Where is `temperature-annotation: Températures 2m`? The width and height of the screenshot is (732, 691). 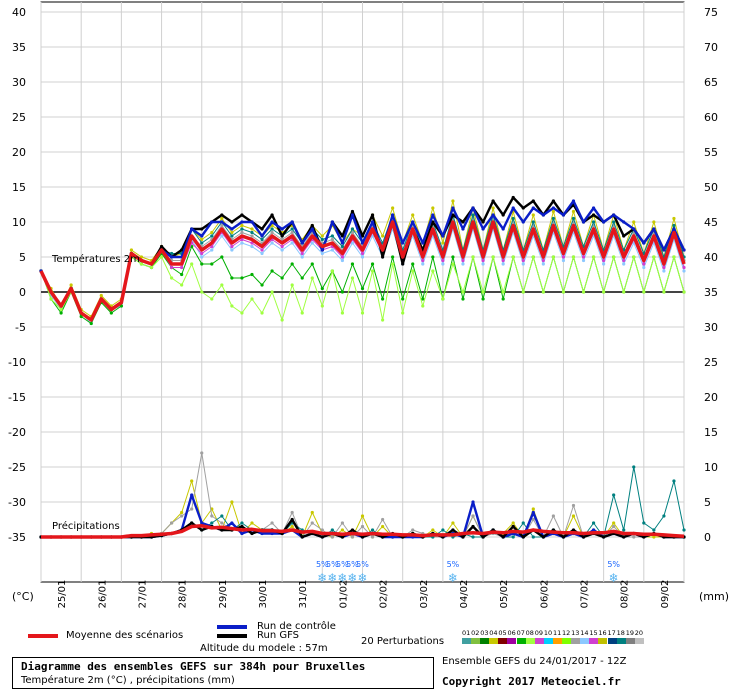
temperature-annotation: Températures 2m is located at coordinates (95, 259).